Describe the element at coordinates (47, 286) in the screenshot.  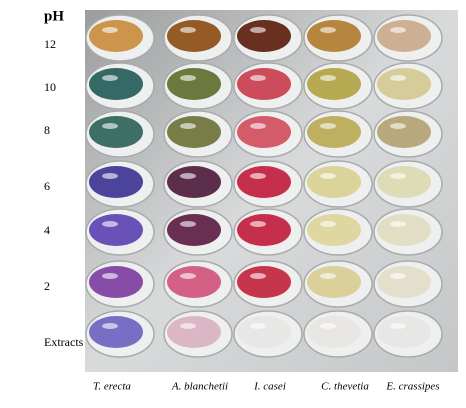
I see `row-label: 2` at that location.